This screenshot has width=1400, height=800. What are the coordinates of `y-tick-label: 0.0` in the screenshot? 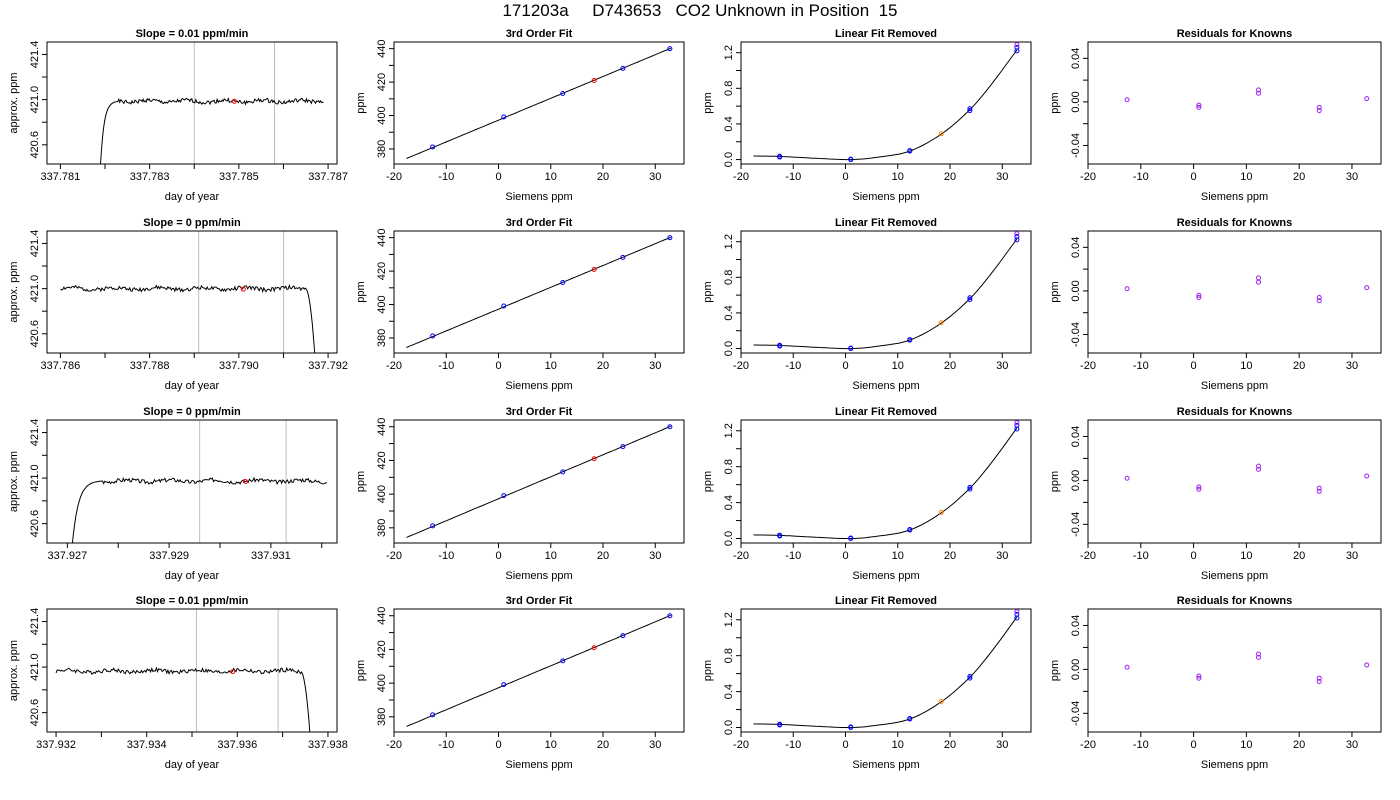 It's located at (729, 538).